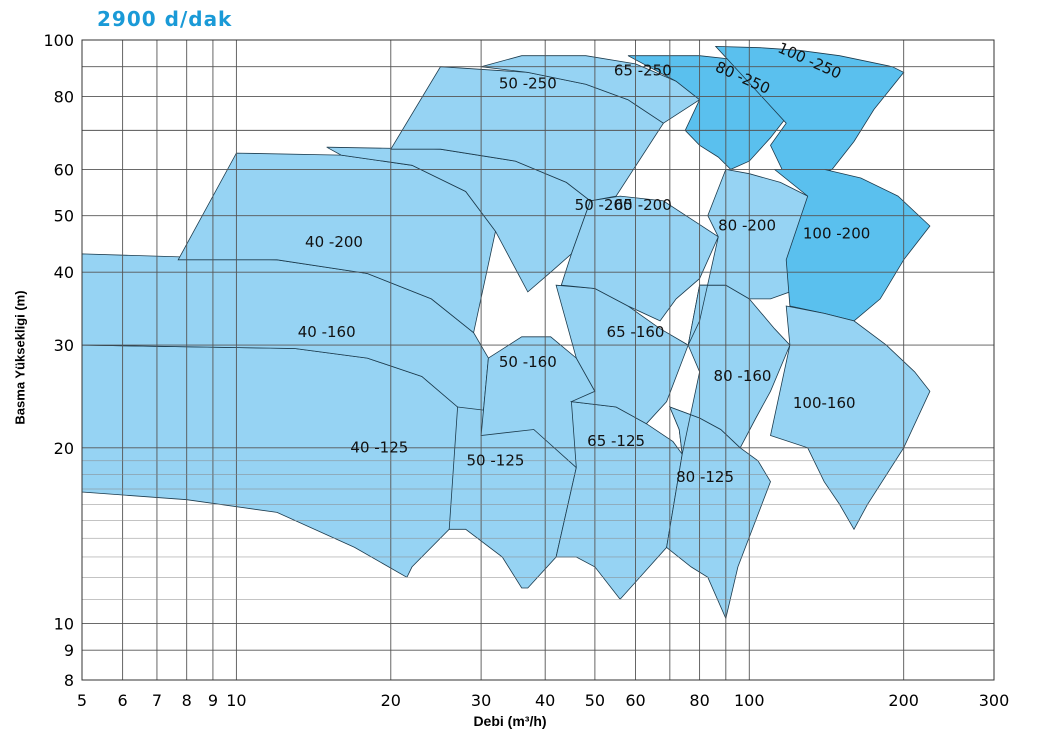 The height and width of the screenshot is (732, 1046). I want to click on x-tick-label: 80, so click(699, 700).